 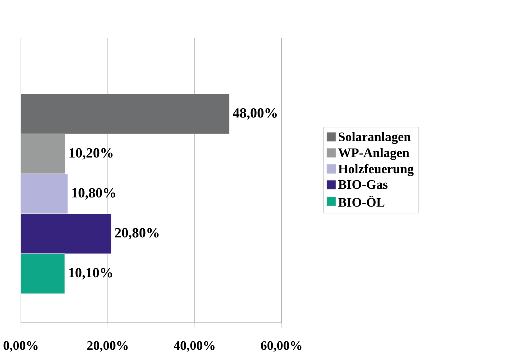 I want to click on x-tick-label: 20,00%, so click(x=108, y=346).